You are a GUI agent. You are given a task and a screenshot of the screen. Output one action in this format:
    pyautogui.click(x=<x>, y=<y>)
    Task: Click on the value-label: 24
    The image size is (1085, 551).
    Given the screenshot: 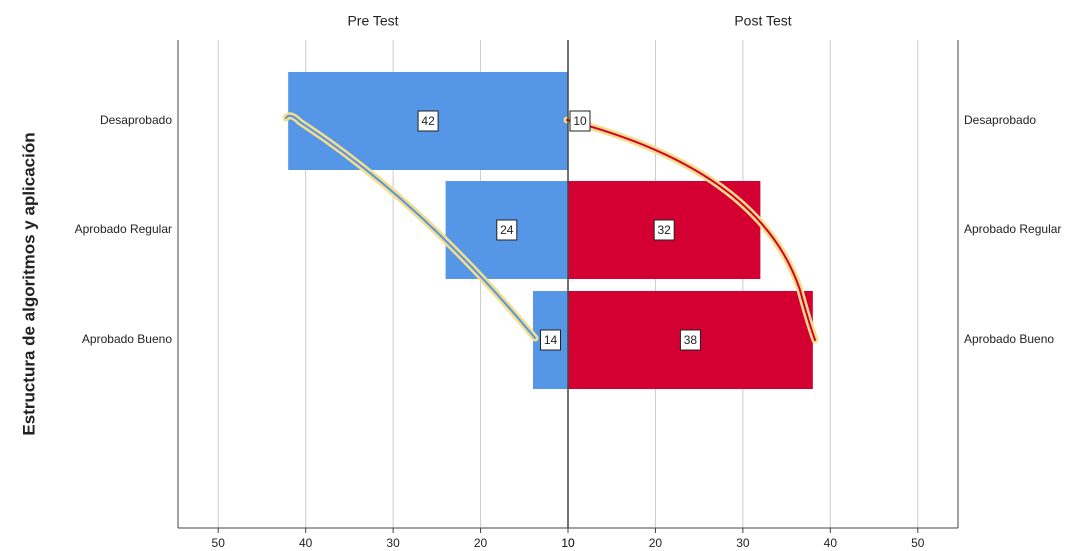 What is the action you would take?
    pyautogui.click(x=507, y=230)
    